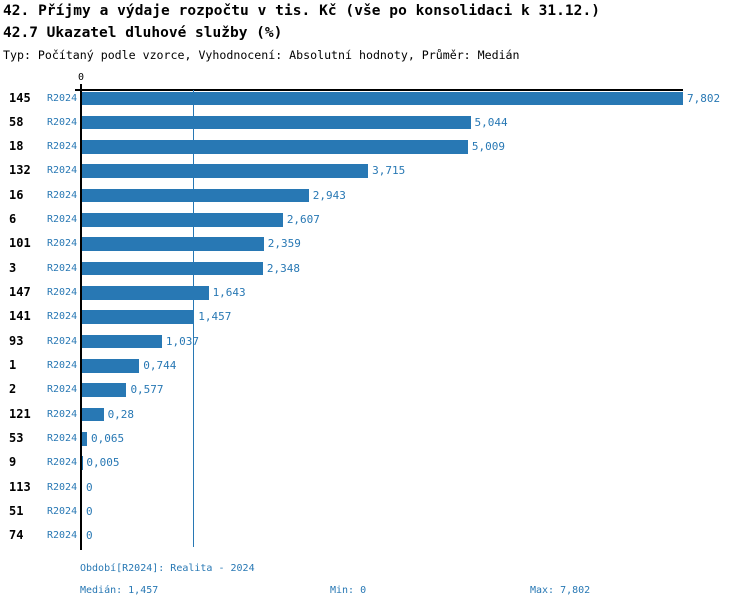 This screenshot has height=608, width=750. What do you see at coordinates (379, 90) in the screenshot?
I see `axis-top-line` at bounding box center [379, 90].